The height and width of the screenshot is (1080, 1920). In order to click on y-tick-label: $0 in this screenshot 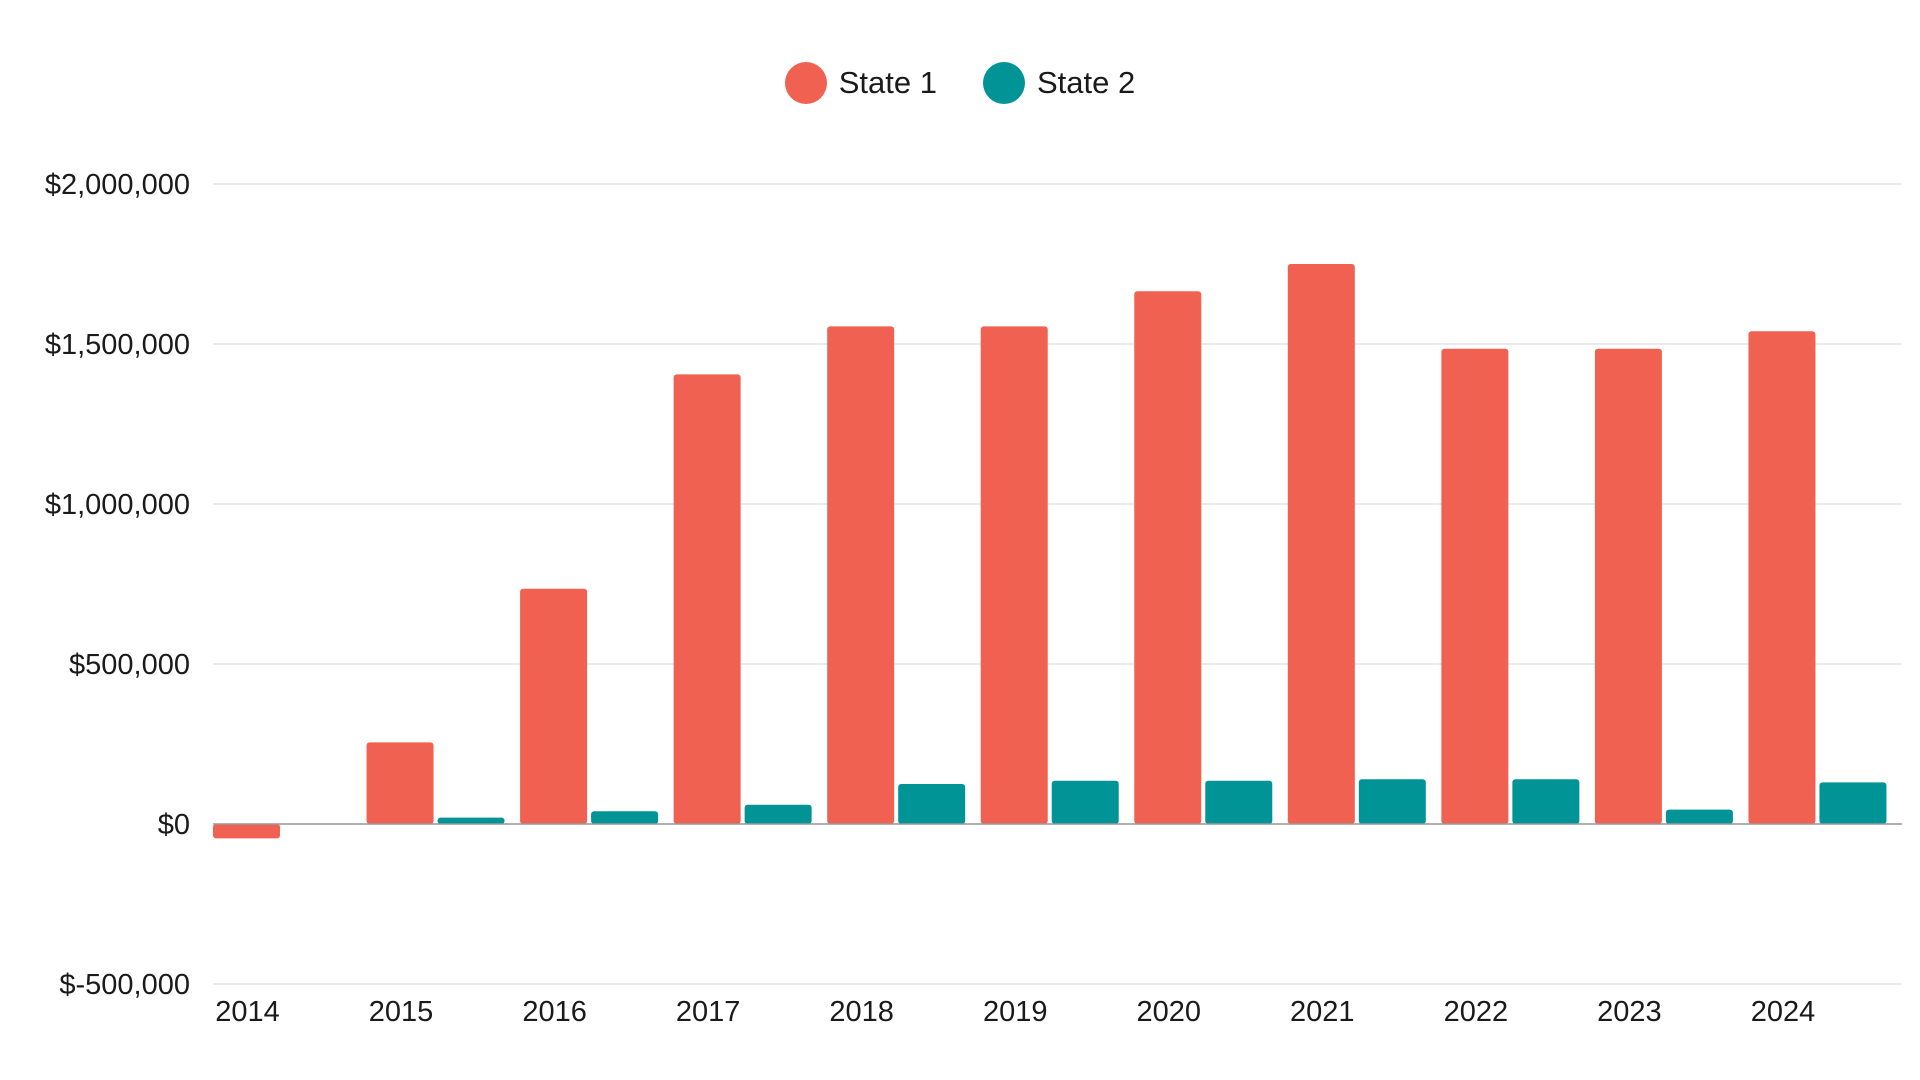, I will do `click(174, 825)`.